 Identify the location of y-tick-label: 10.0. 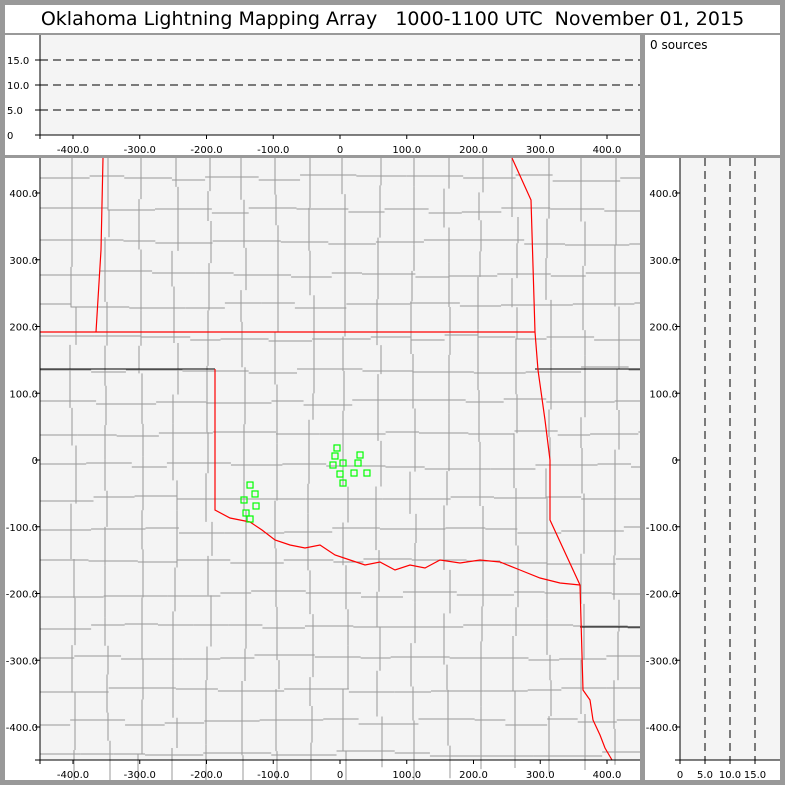
(18, 86).